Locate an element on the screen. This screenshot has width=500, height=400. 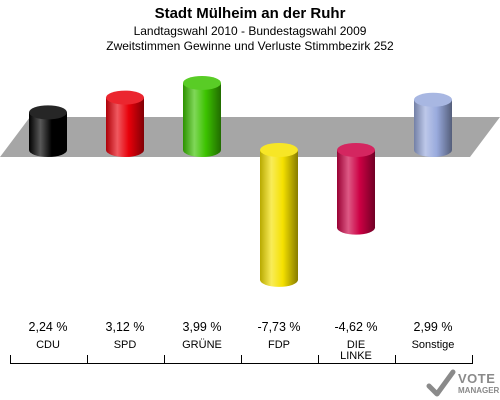
bar-fdp is located at coordinates (279, 215).